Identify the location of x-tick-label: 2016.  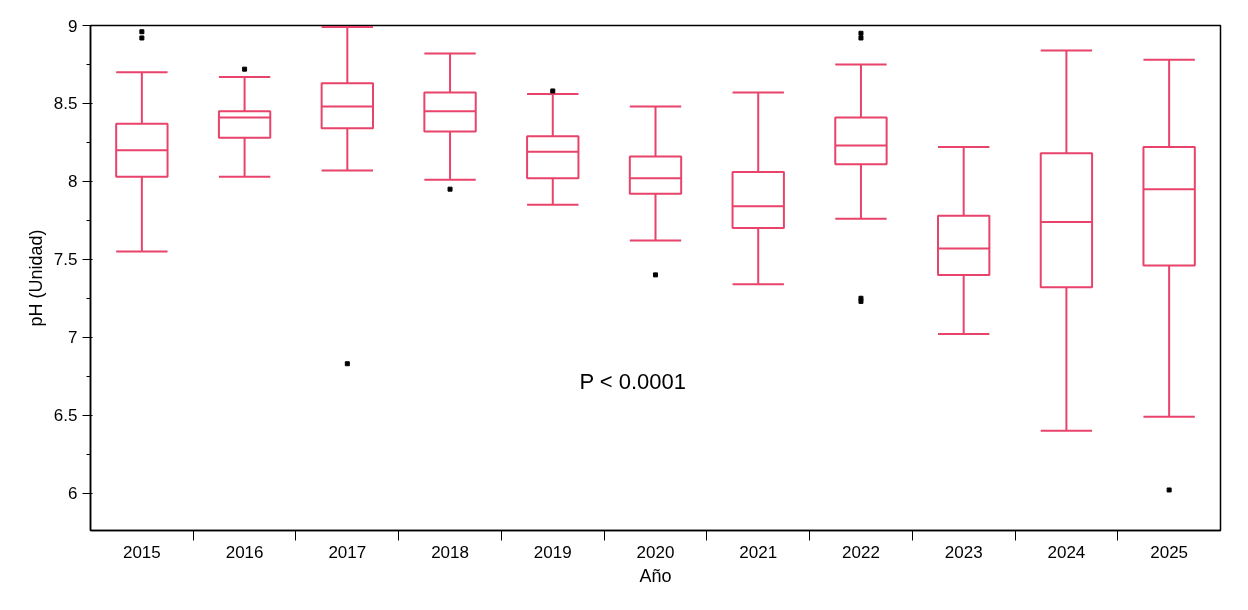
(244, 552).